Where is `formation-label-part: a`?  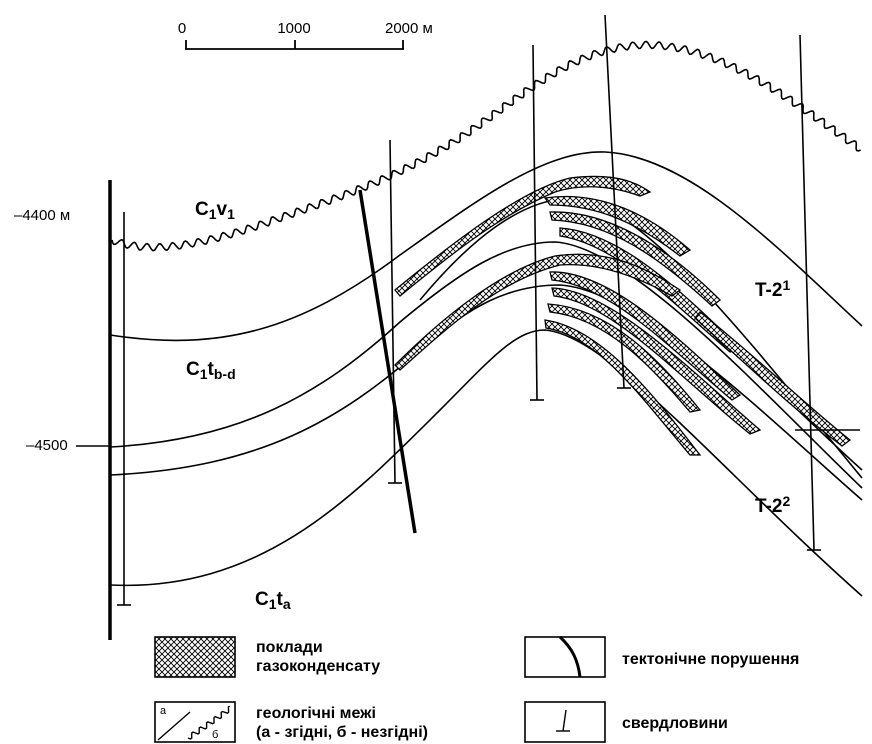
formation-label-part: a is located at coordinates (287, 604).